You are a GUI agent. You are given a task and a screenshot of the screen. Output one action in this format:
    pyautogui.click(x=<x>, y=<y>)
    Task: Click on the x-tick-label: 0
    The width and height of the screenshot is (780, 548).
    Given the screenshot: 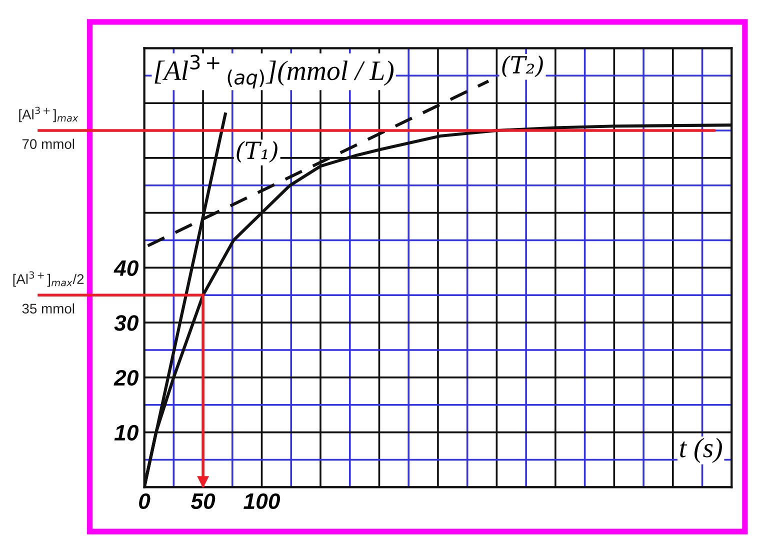 What is the action you would take?
    pyautogui.click(x=144, y=501)
    